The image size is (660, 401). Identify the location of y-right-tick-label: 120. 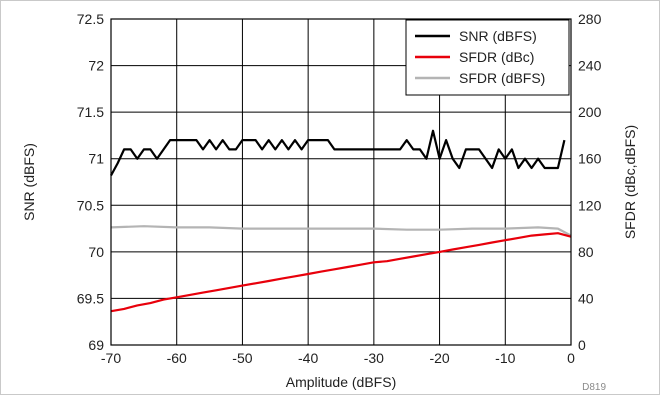
(590, 205).